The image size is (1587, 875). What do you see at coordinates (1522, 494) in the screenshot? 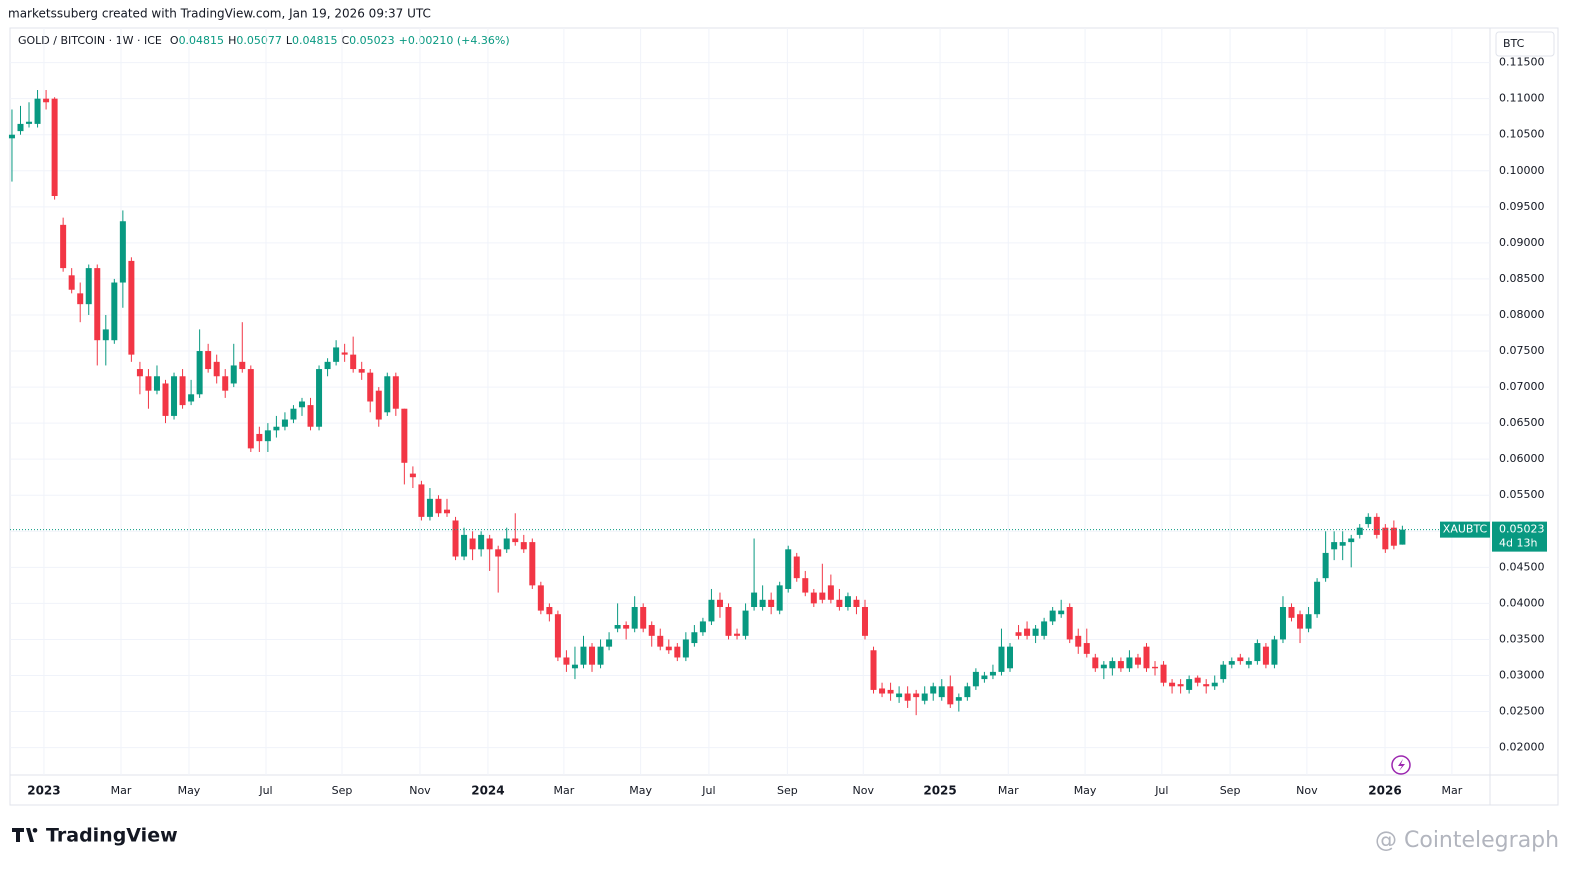
I see `y-tick-label: 0.05500` at bounding box center [1522, 494].